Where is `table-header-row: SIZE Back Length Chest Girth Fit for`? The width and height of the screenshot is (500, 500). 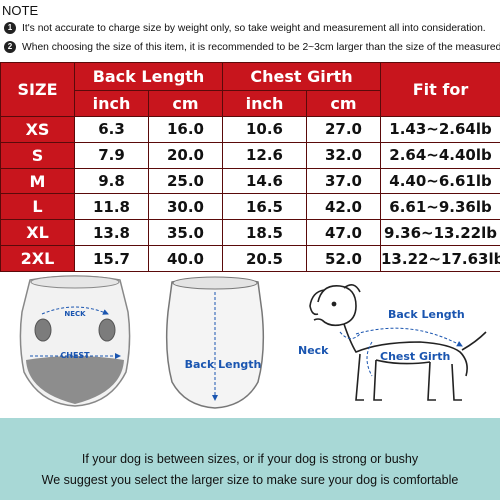 table-header-row: SIZE Back Length Chest Girth Fit for is located at coordinates (250, 89).